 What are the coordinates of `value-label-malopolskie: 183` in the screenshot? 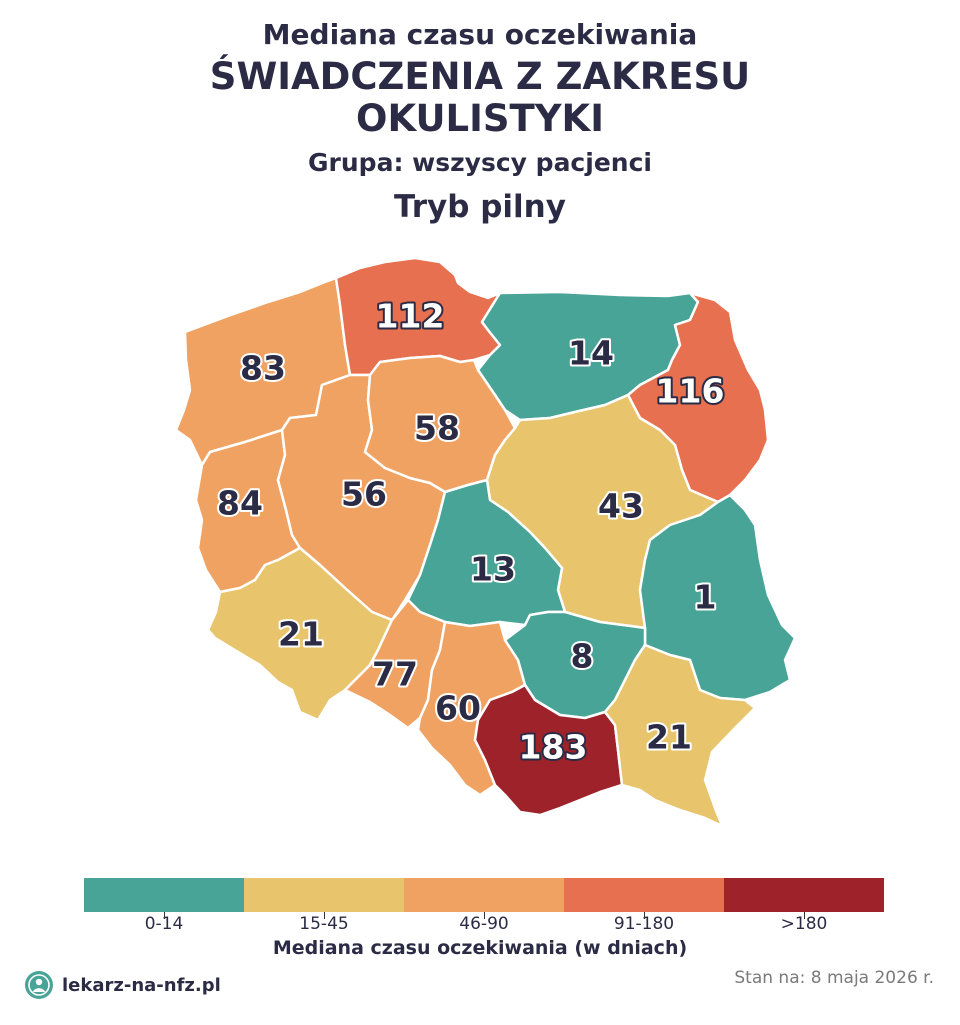 It's located at (553, 747).